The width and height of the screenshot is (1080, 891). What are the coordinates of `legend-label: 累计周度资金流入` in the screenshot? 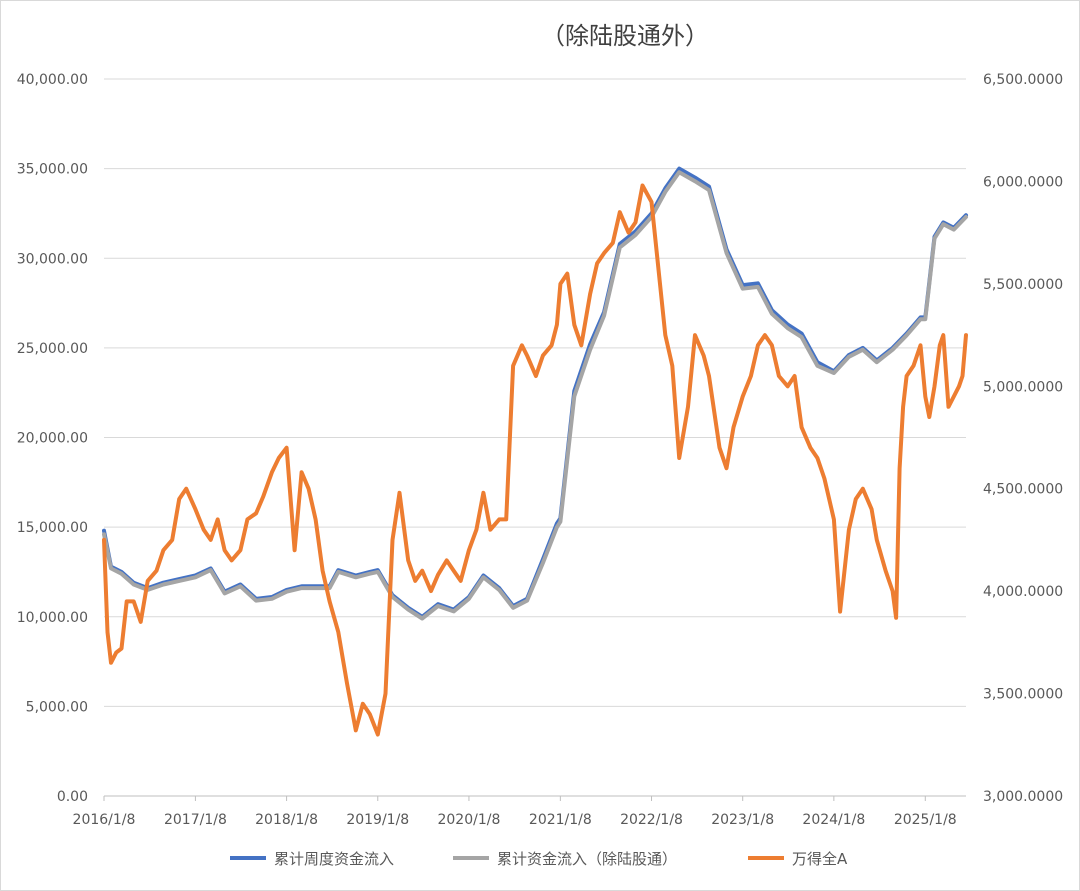 It's located at (334, 859).